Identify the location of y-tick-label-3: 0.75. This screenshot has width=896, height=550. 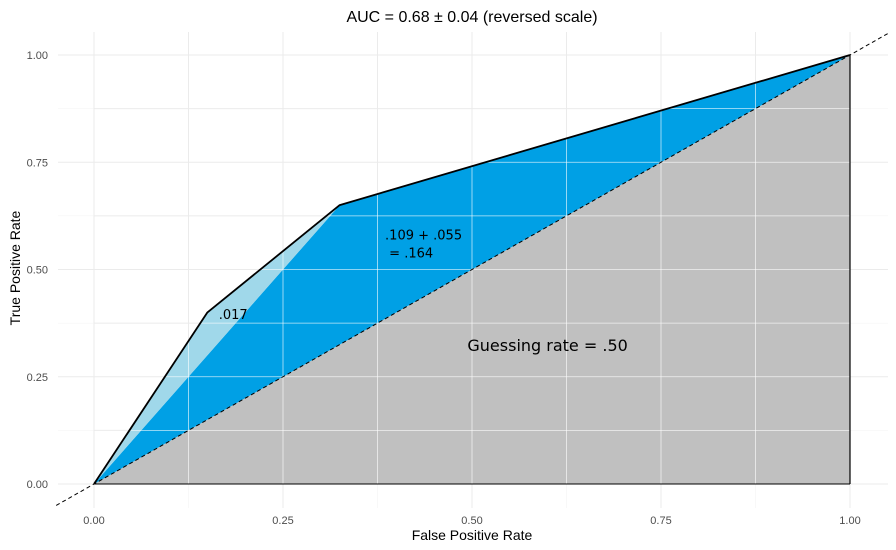
(37, 163).